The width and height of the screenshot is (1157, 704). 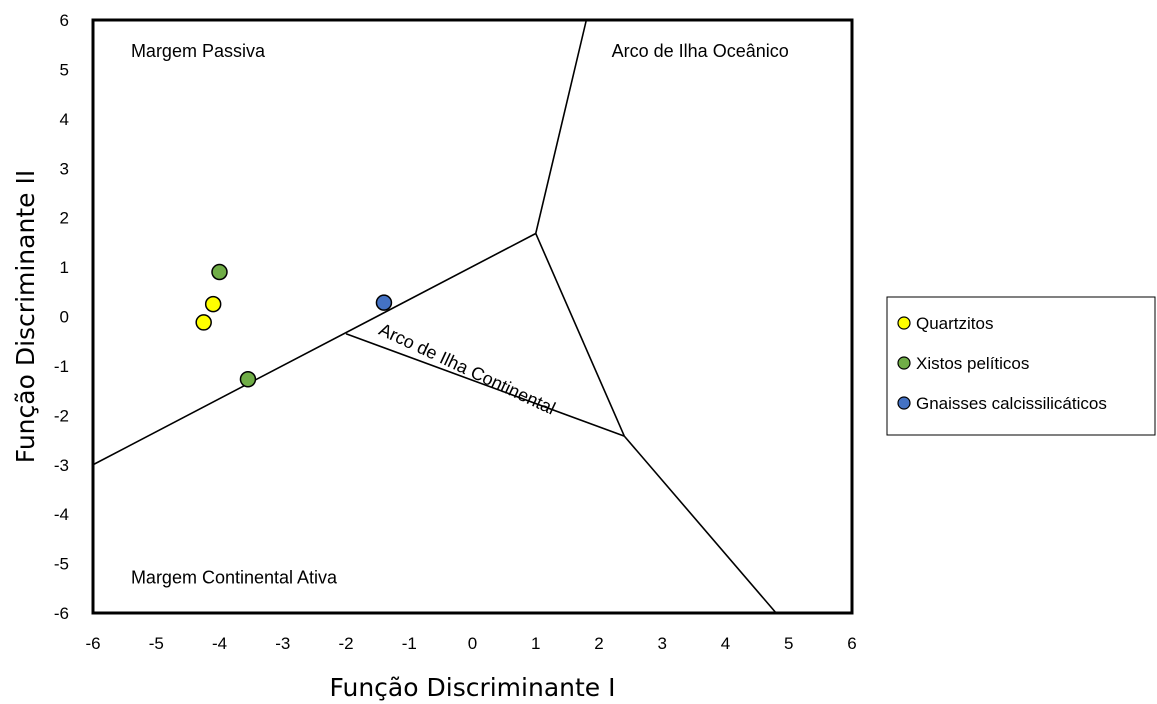 What do you see at coordinates (972, 363) in the screenshot?
I see `legend-label: Xistos pelíticos` at bounding box center [972, 363].